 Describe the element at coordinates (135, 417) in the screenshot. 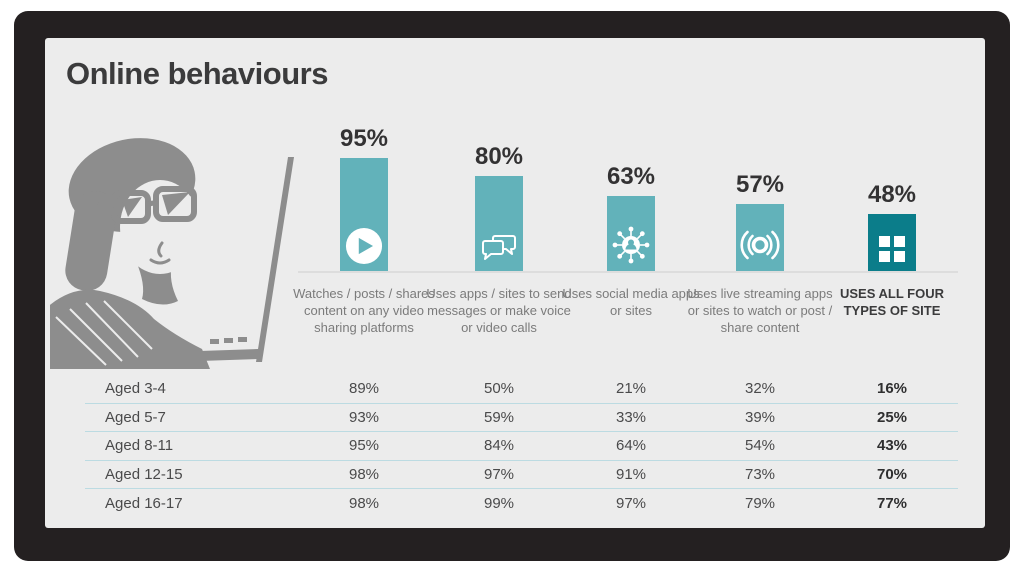

I see `age-label: Aged 5-7` at that location.